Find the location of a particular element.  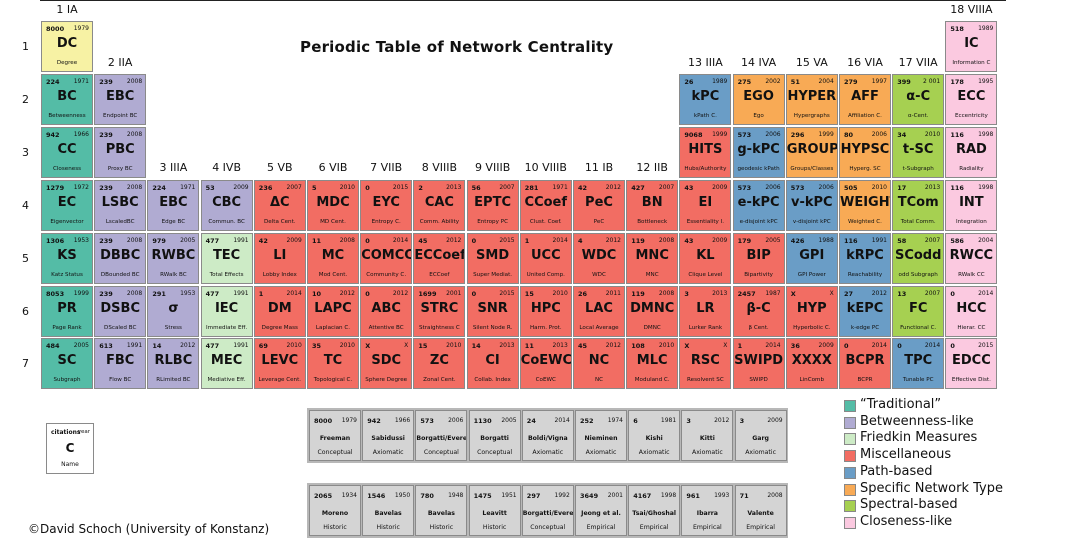

reference-cell: 780 1948 Bavelas Historic is located at coordinates (441, 510).